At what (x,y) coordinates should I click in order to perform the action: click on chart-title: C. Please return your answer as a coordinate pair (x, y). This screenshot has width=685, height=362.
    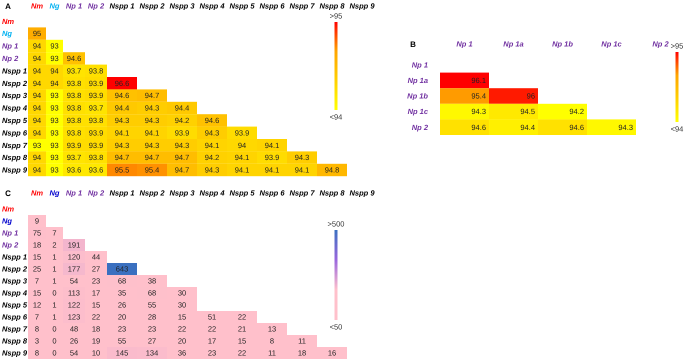
    Looking at the image, I should click on (8, 193).